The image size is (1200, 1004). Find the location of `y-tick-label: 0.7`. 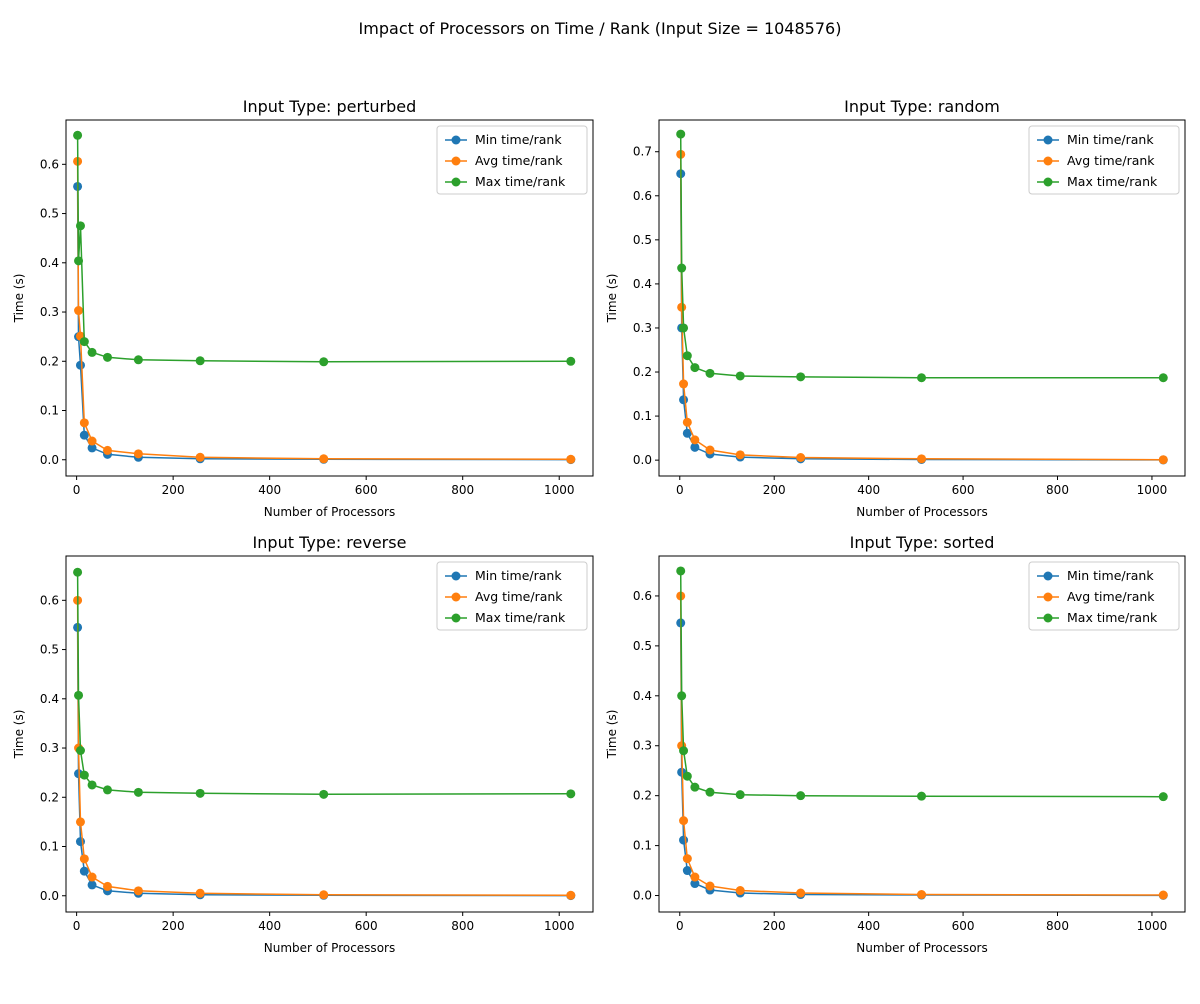

y-tick-label: 0.7 is located at coordinates (642, 152).